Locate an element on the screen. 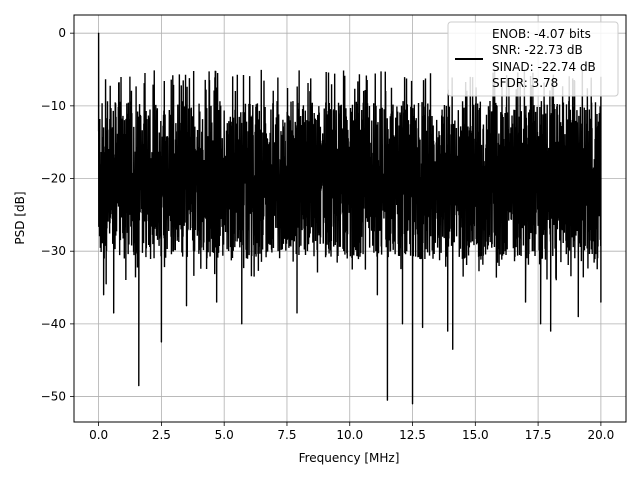  y-tick-label: 0 is located at coordinates (62, 33).